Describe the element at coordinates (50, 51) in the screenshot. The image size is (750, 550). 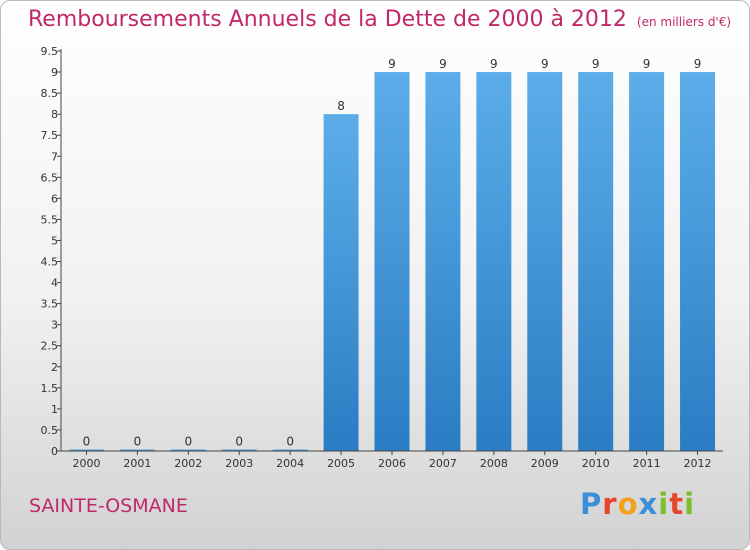
I see `y-tick-label: 9.5` at that location.